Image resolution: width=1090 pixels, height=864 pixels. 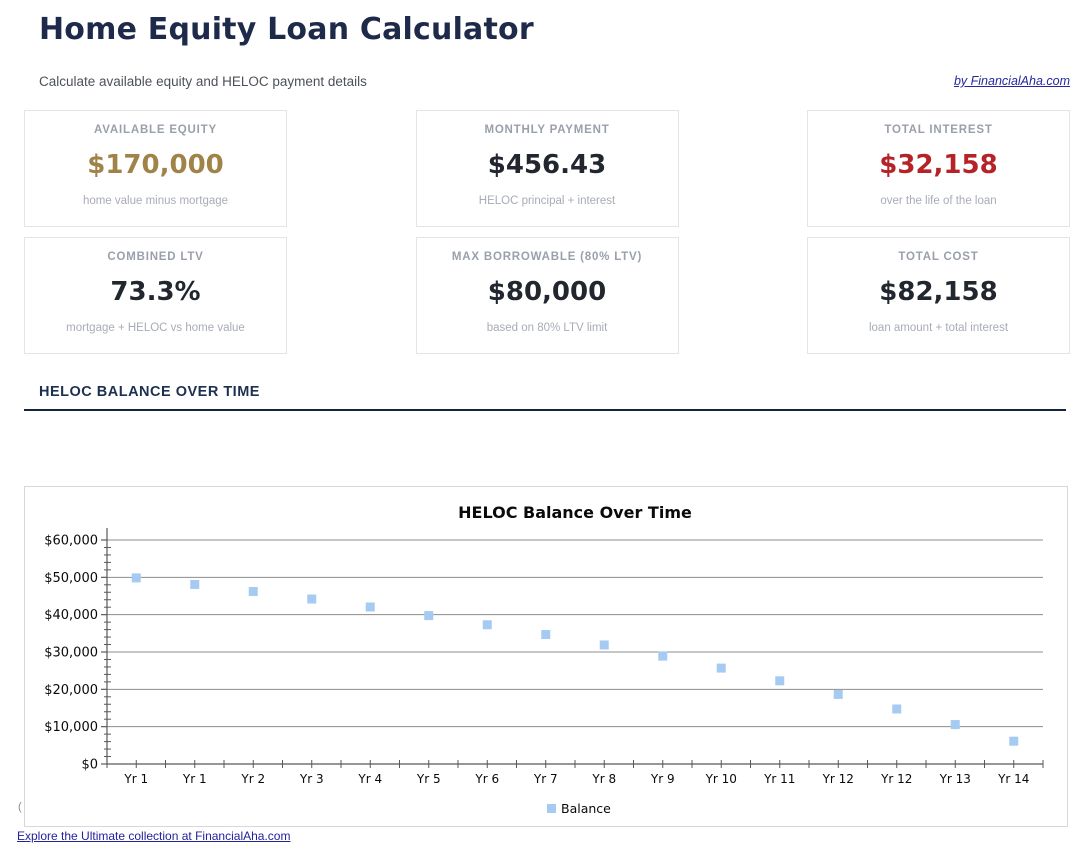 I want to click on stat-card-value: 73.3%, so click(x=155, y=292).